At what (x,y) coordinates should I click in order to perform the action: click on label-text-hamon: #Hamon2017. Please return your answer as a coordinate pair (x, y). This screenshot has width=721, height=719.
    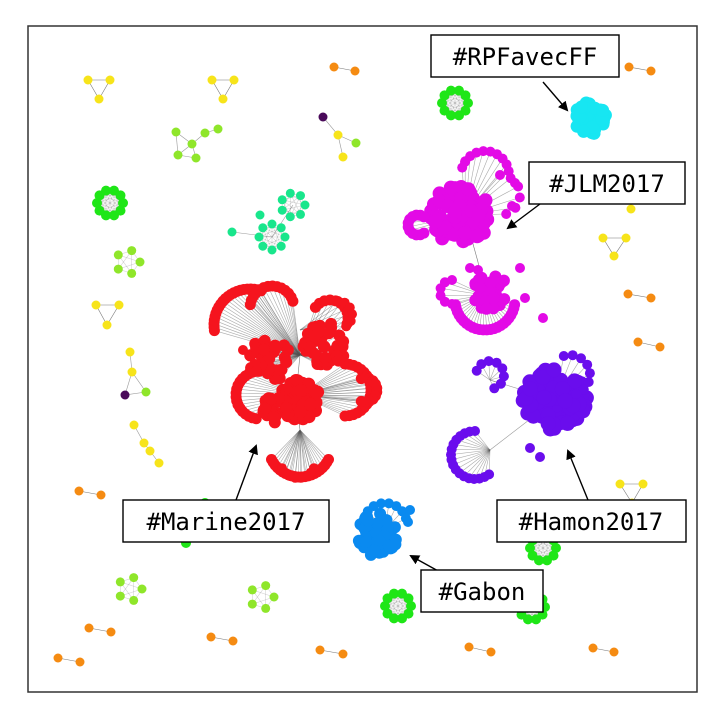
    Looking at the image, I should click on (591, 522).